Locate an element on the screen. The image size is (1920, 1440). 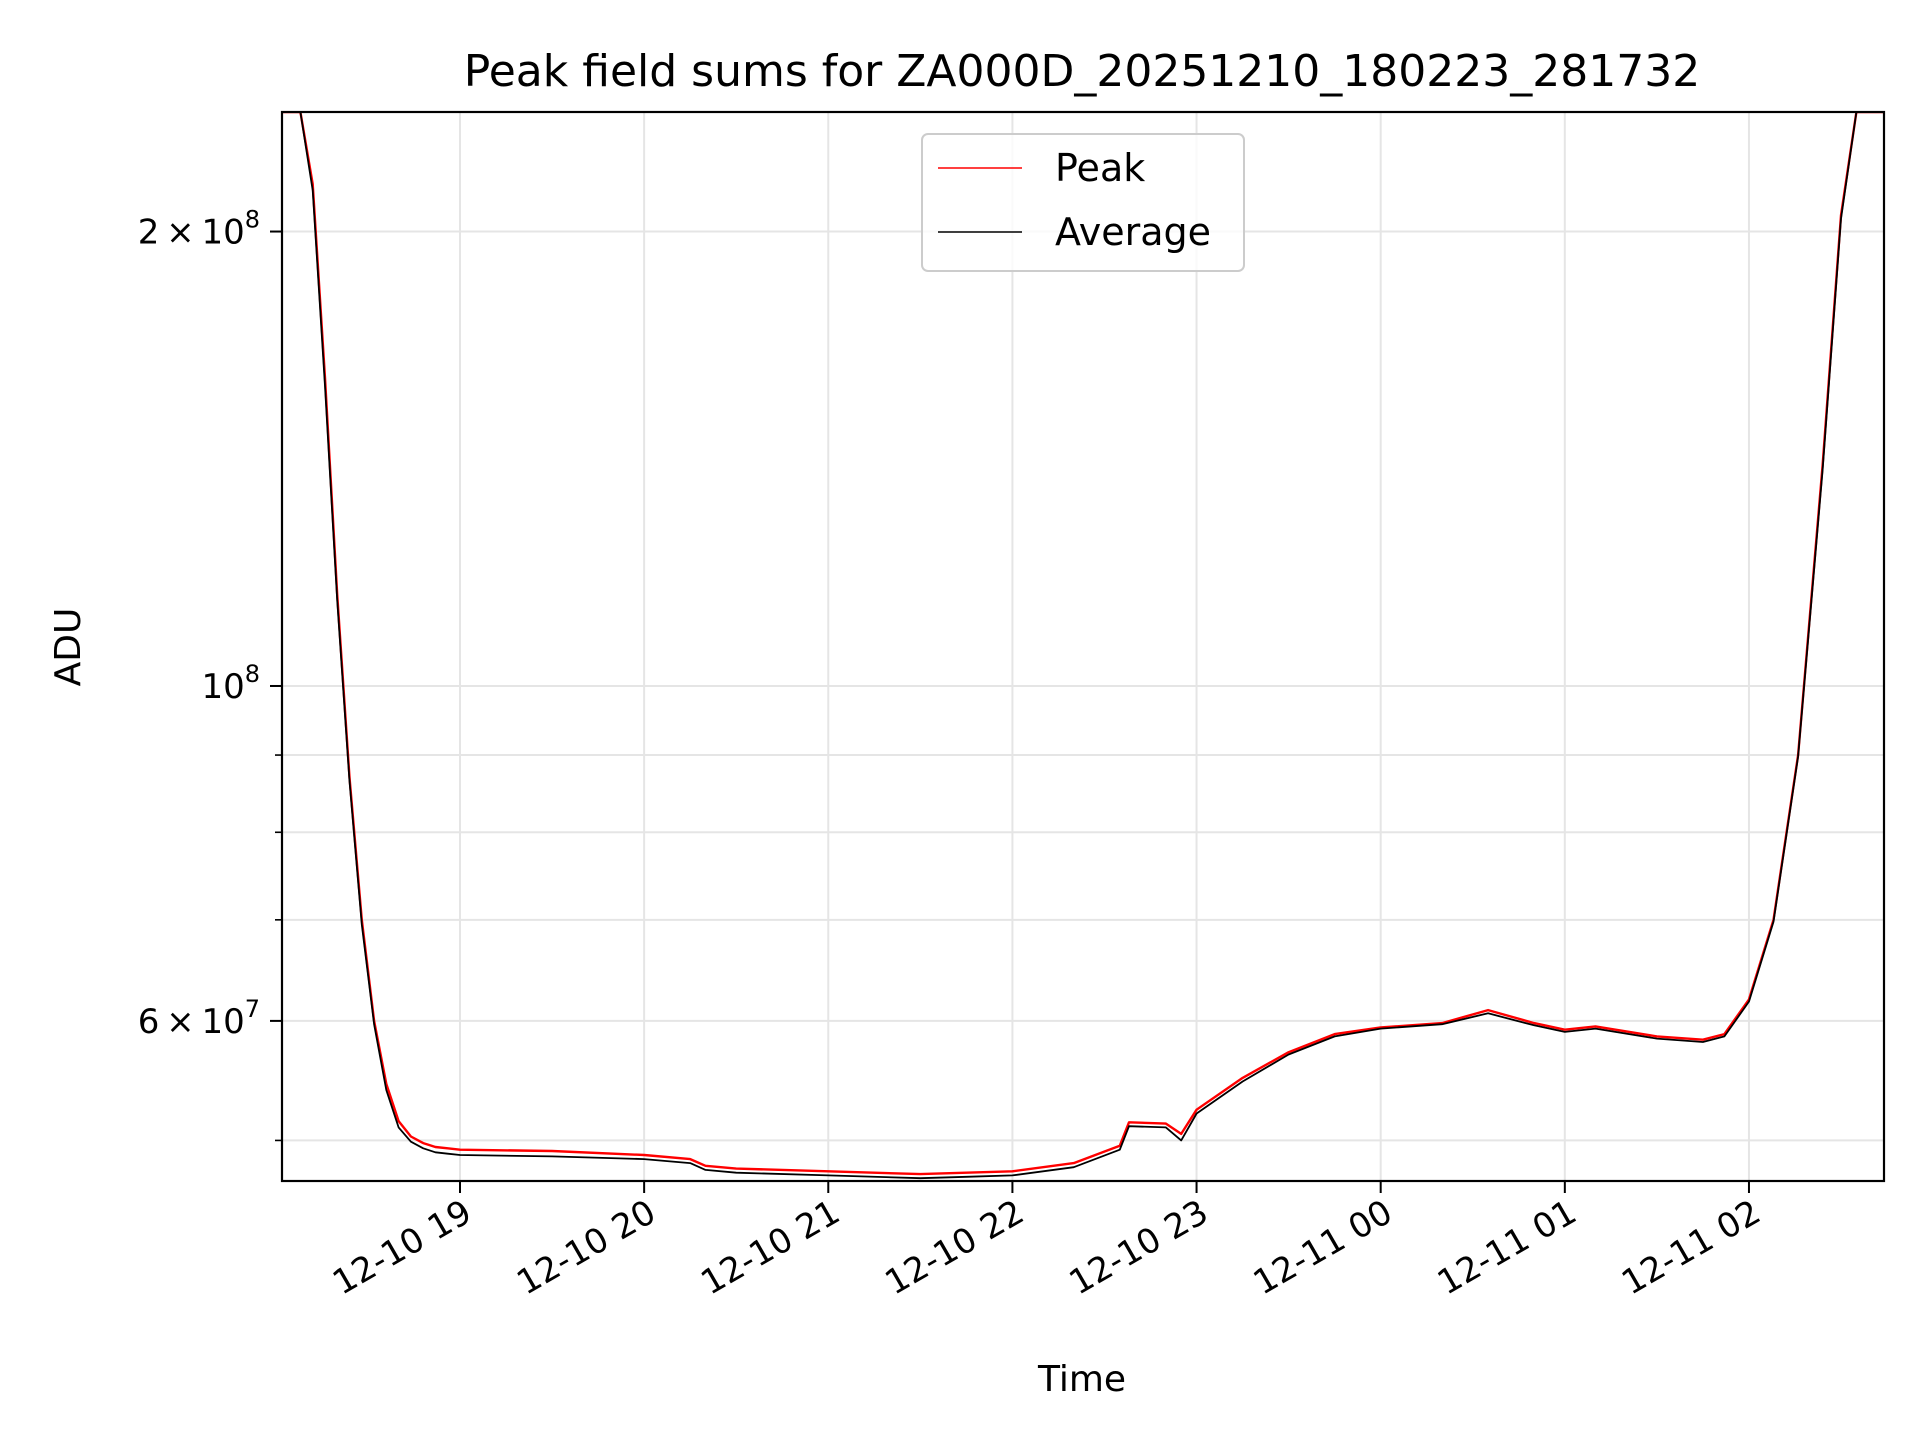
y-tick-label: 2 × 10⁸ is located at coordinates (199, 229).